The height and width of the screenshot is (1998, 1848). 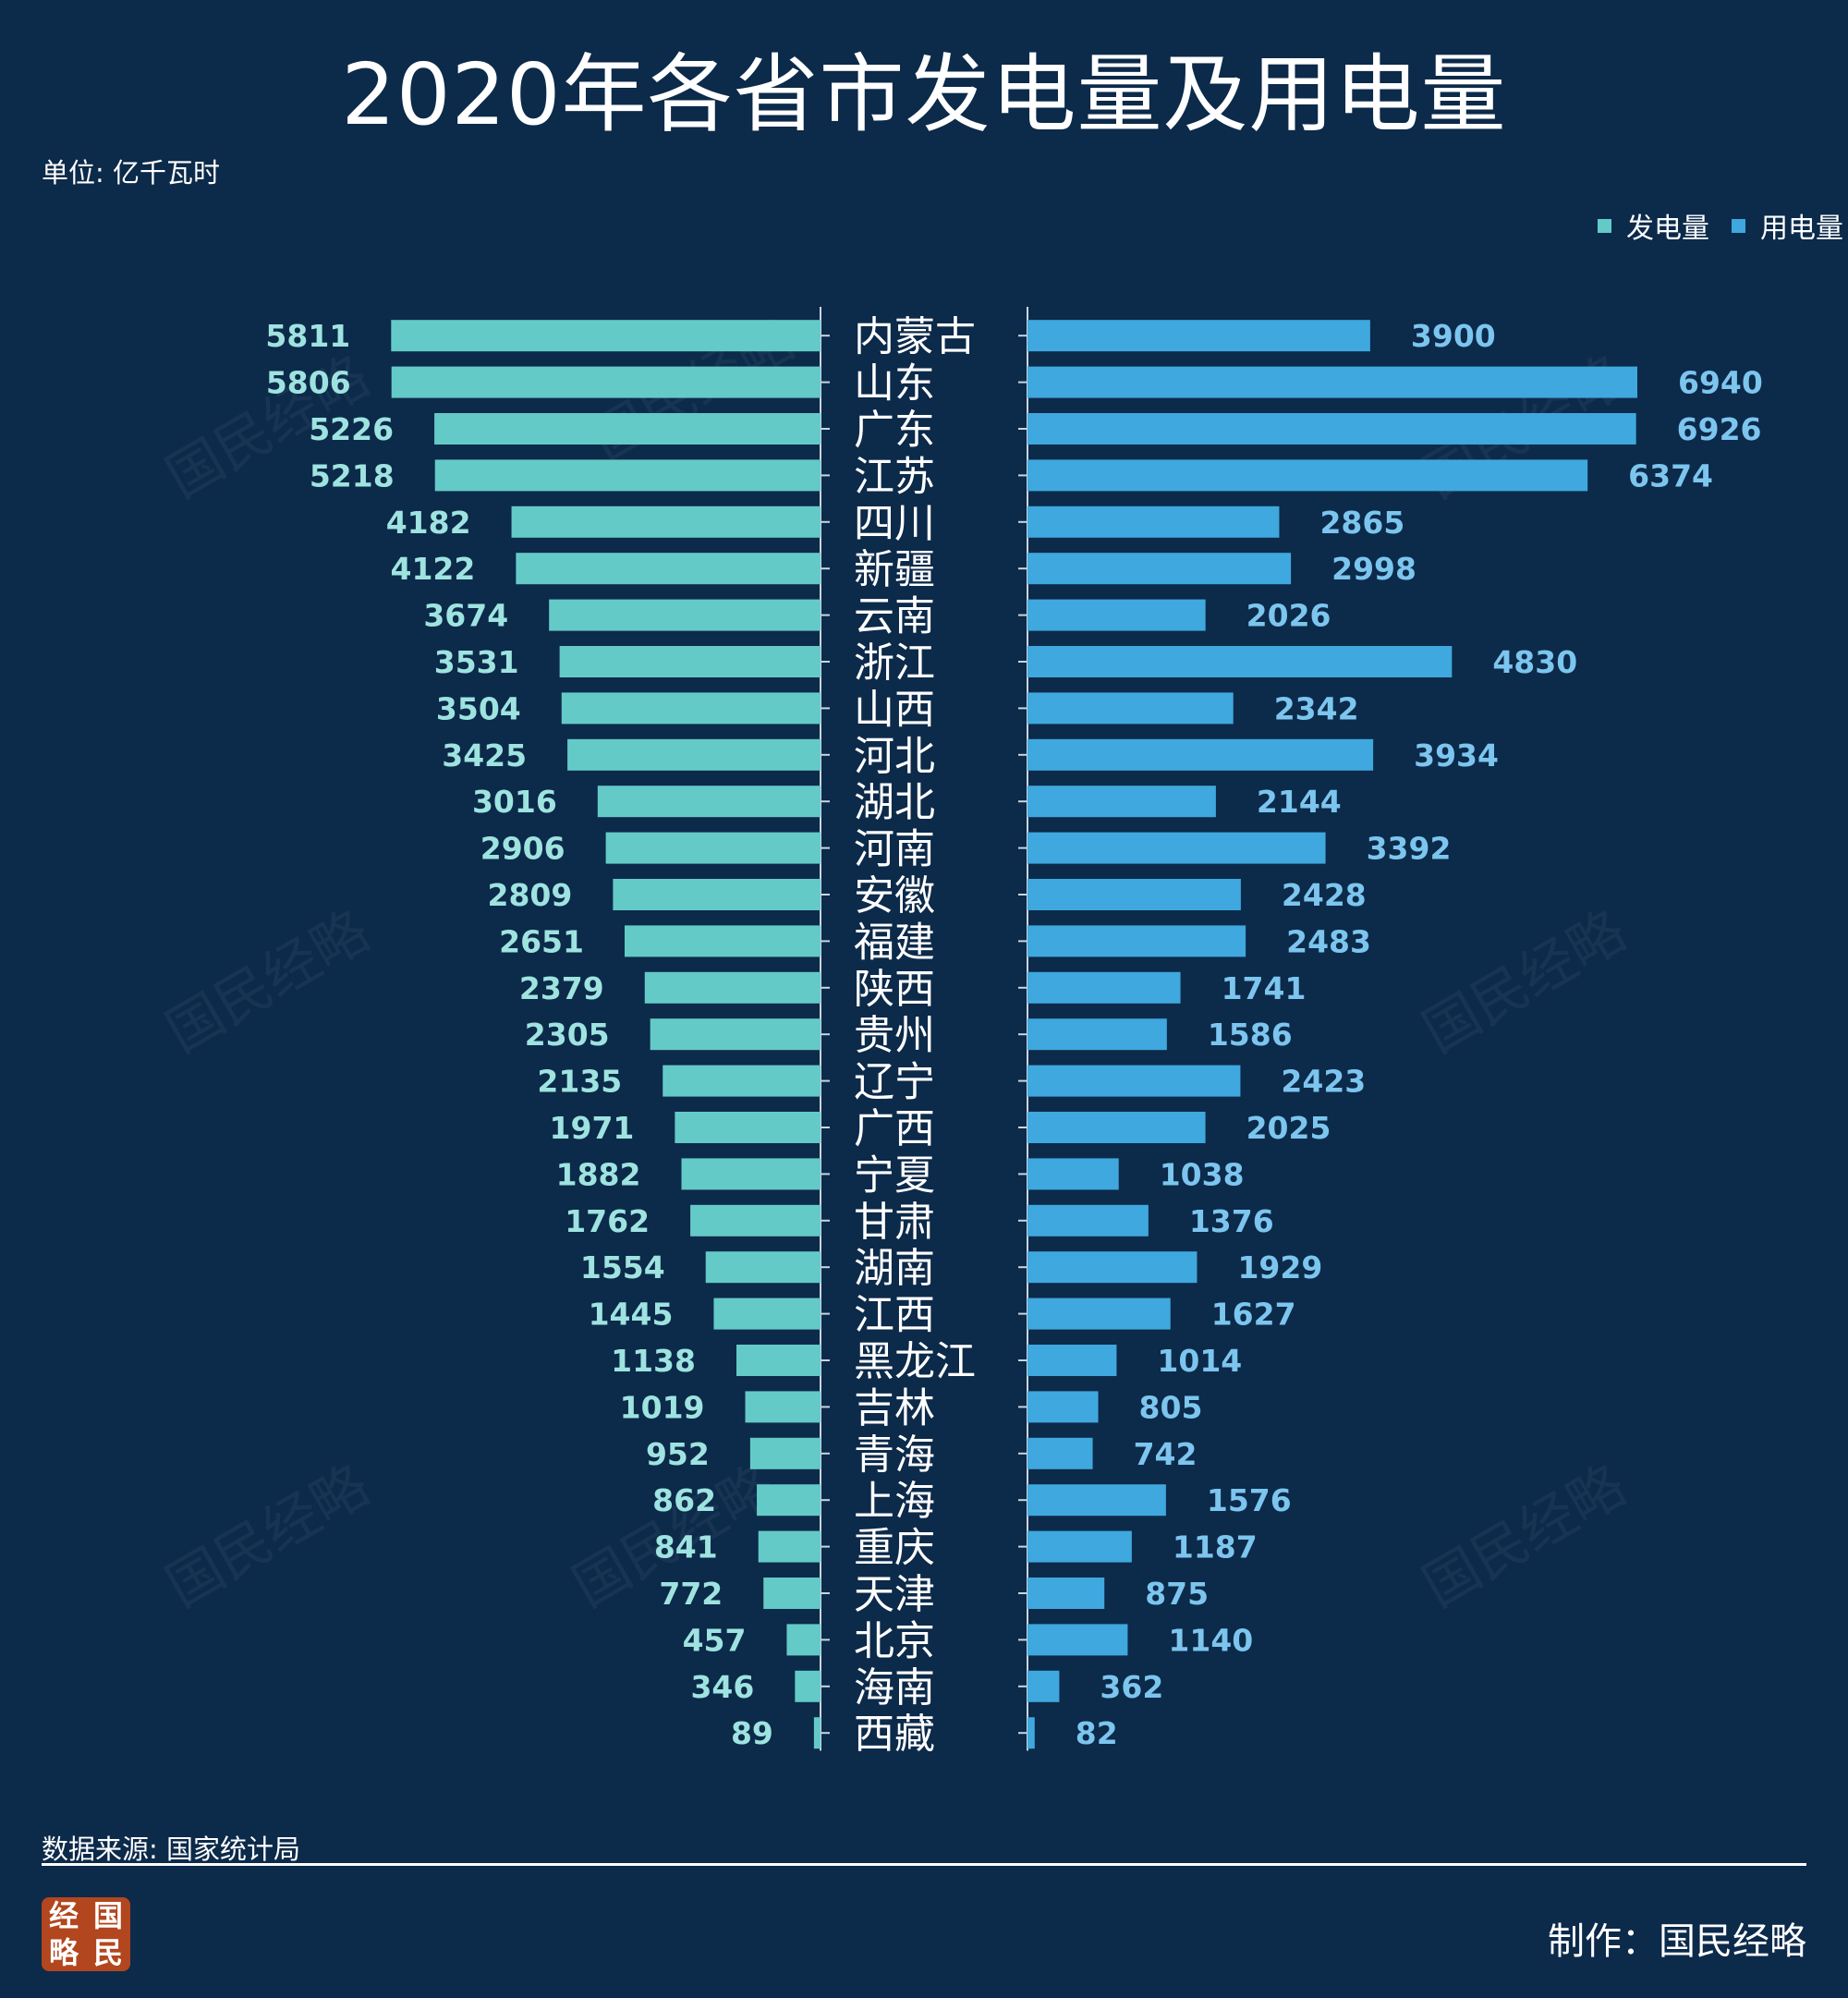 I want to click on generation-value-label: 2906, so click(x=522, y=849).